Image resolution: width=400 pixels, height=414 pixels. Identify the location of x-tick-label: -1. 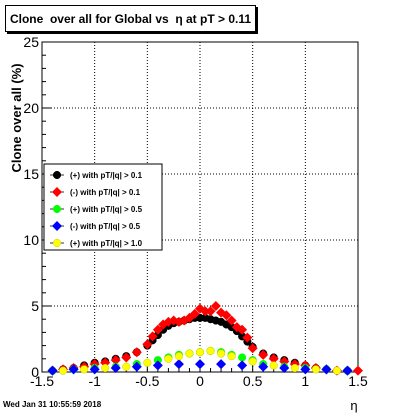
(94, 381).